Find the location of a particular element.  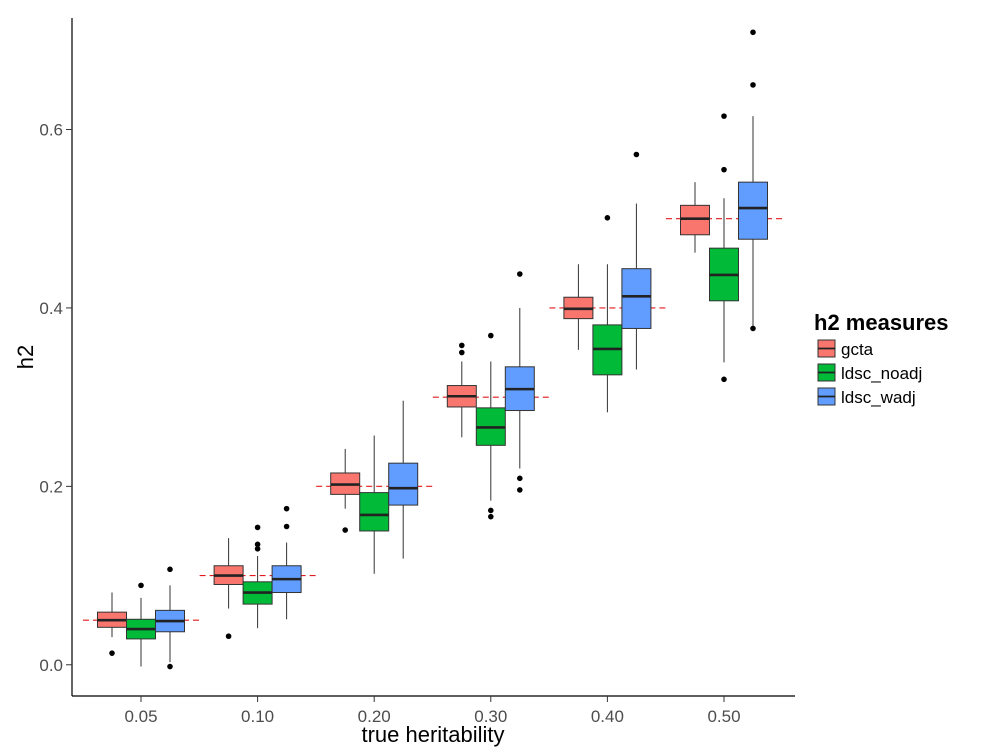

y-tick-label: 0.6 is located at coordinates (51, 130).